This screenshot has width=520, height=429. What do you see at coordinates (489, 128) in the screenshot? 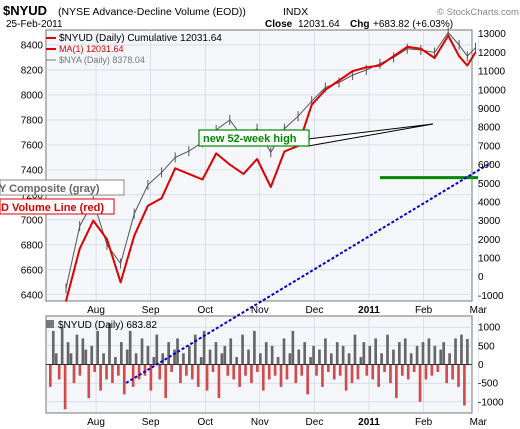
I see `right-tick-label: 8000` at bounding box center [489, 128].